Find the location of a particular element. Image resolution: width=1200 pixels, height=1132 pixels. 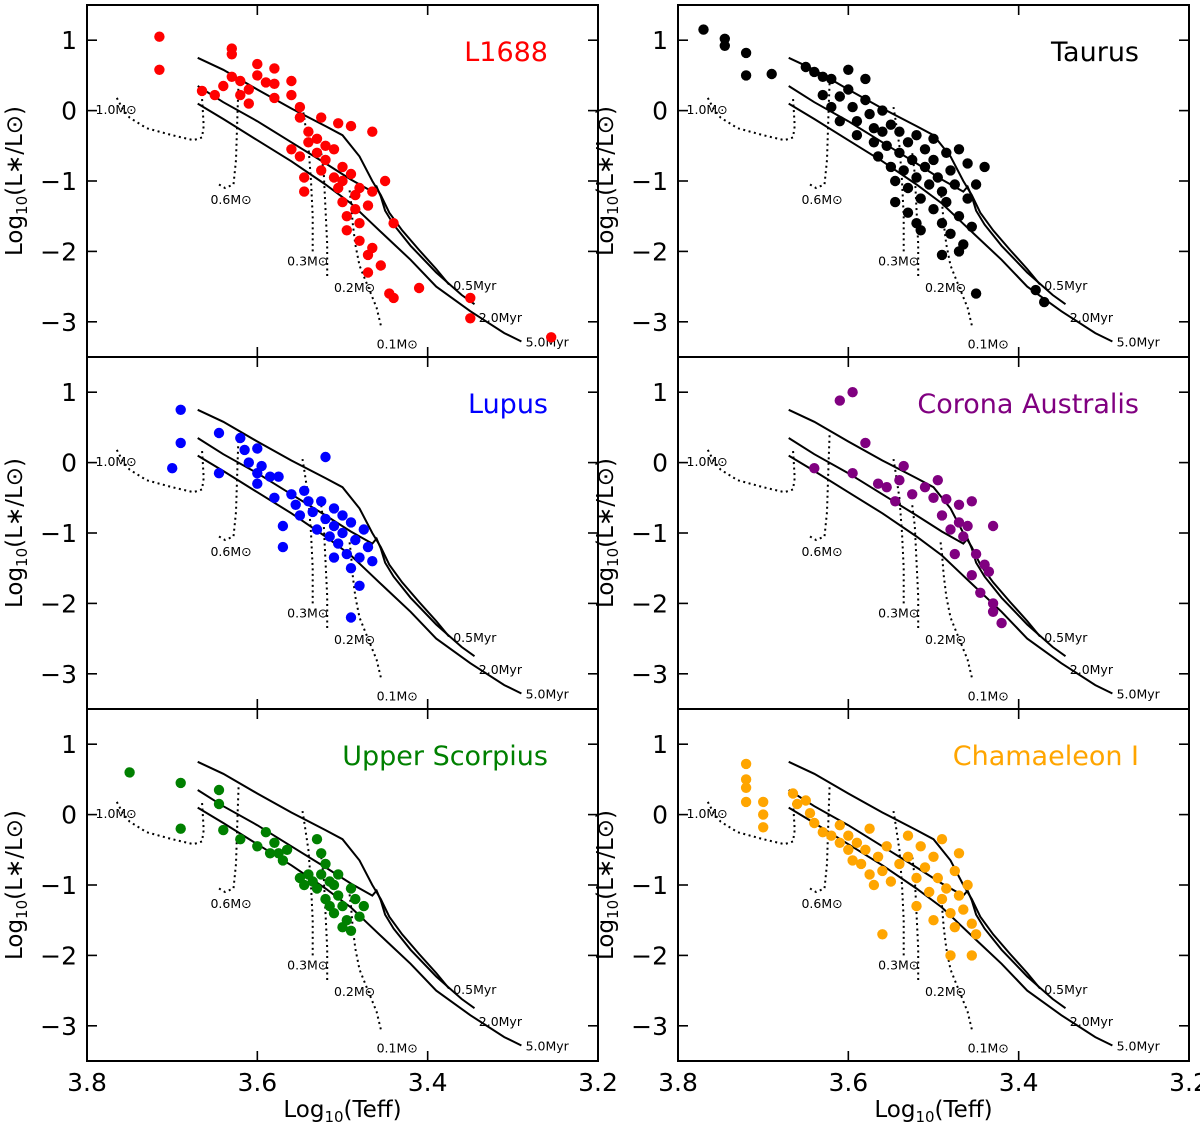

isochrone-label: 0.5Myr is located at coordinates (475, 637).